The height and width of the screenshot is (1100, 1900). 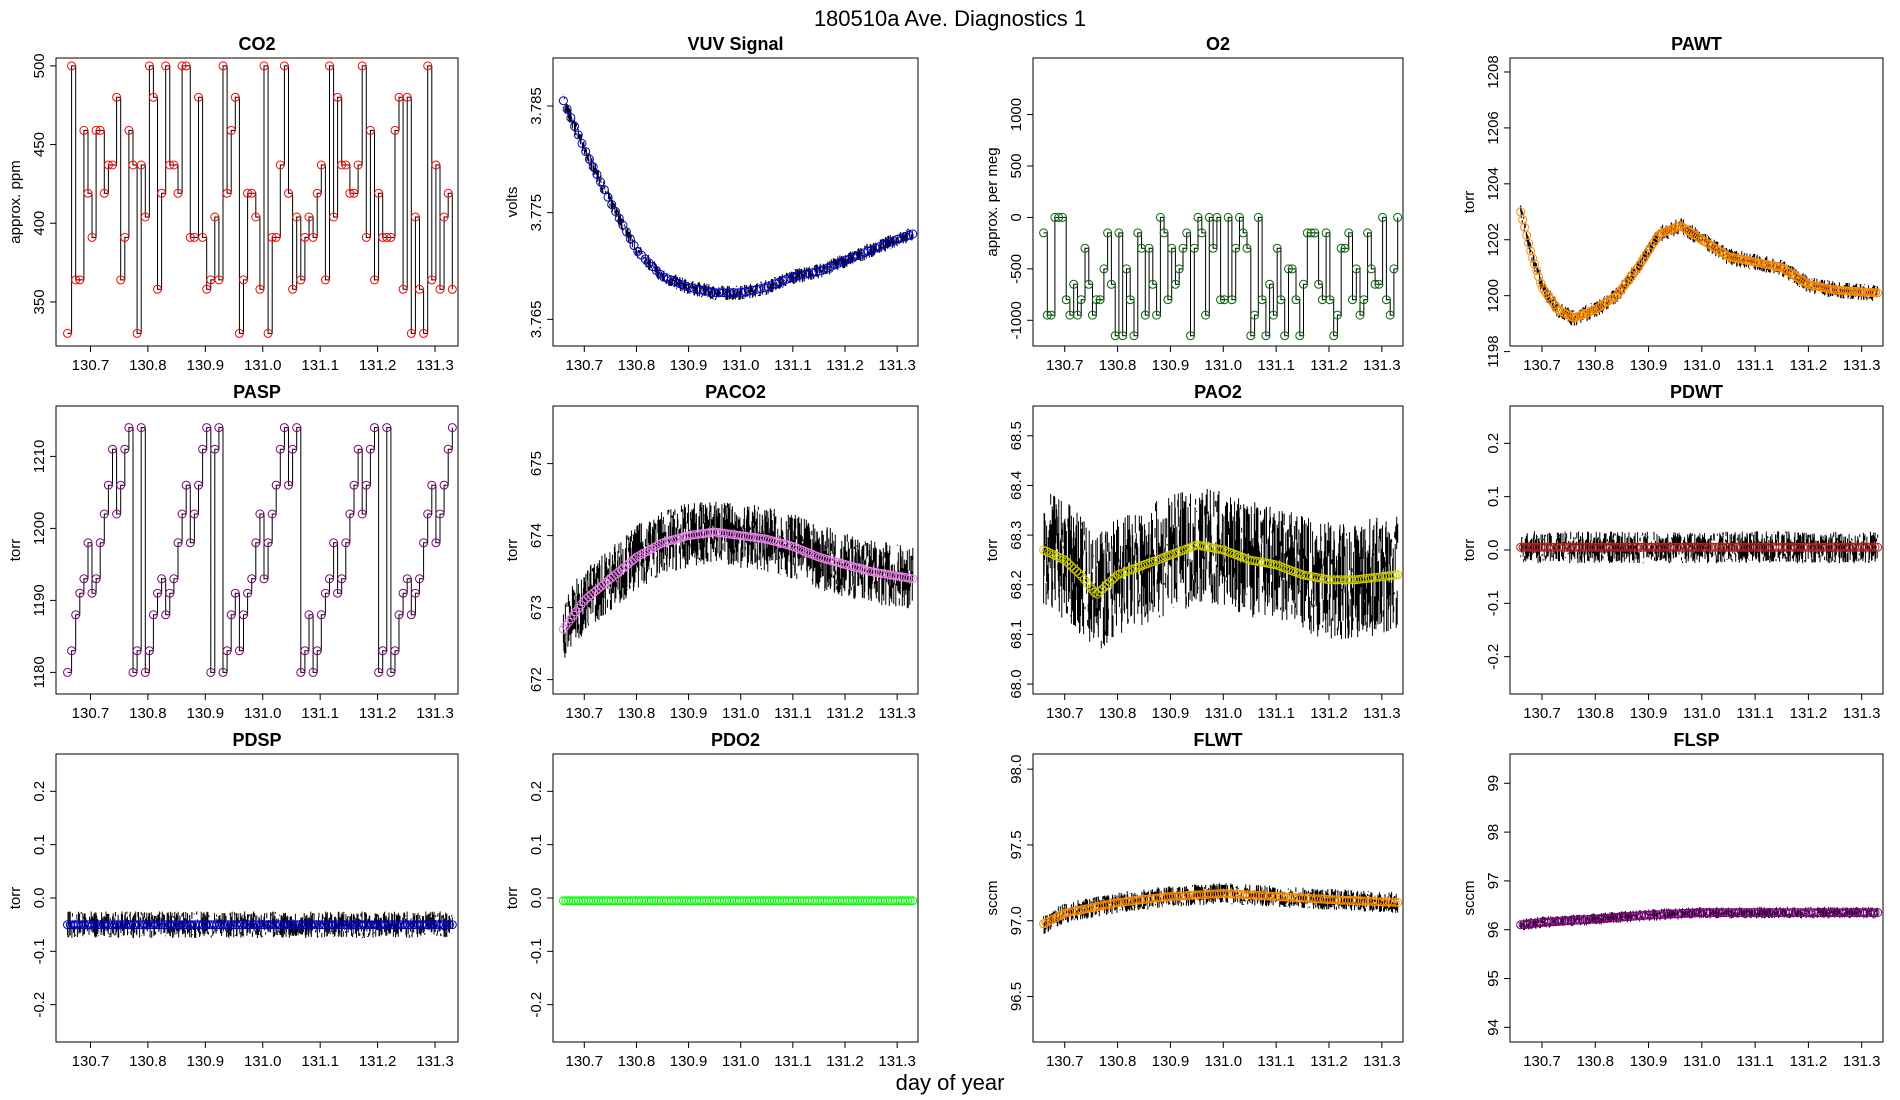 I want to click on y-tick-label: 1190, so click(x=39, y=600).